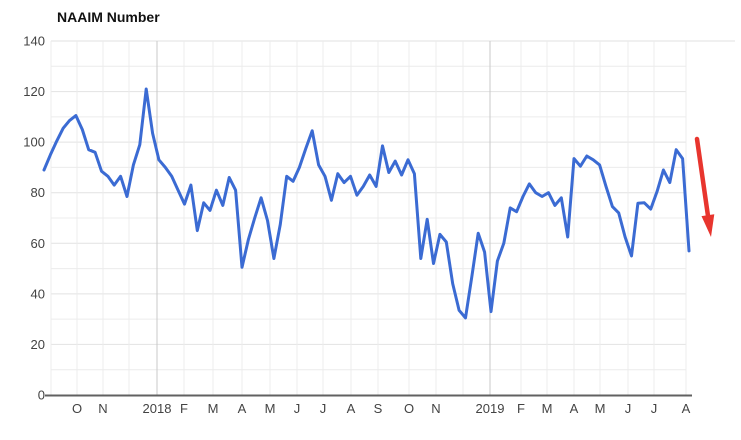 Image resolution: width=741 pixels, height=440 pixels. What do you see at coordinates (378, 408) in the screenshot?
I see `x-tick-label: S` at bounding box center [378, 408].